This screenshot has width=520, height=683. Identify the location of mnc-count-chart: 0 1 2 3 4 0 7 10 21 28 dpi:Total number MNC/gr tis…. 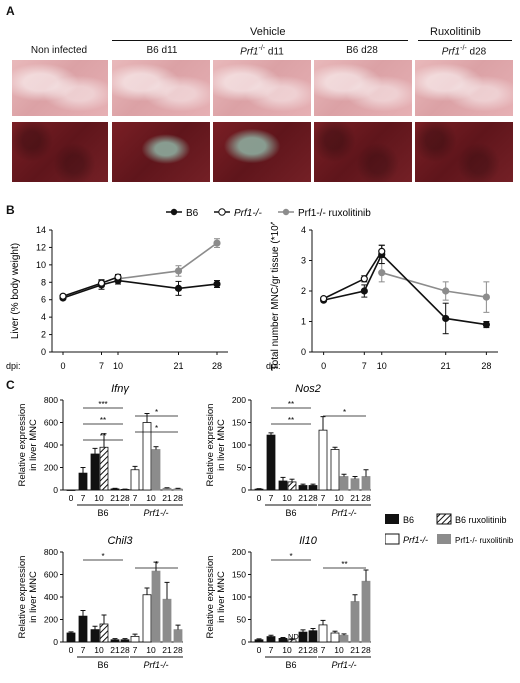
(382, 296).